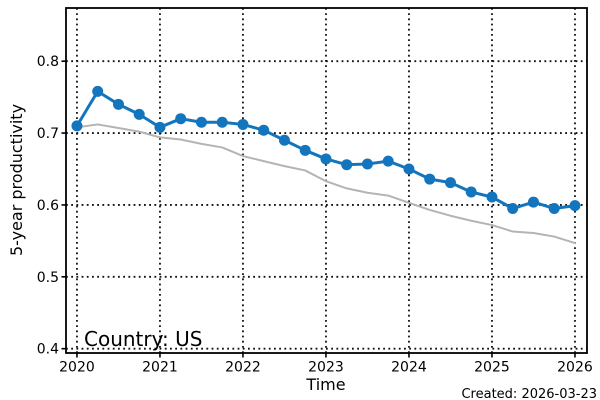  I want to click on y-axis-label: 5-year productivity, so click(16, 180).